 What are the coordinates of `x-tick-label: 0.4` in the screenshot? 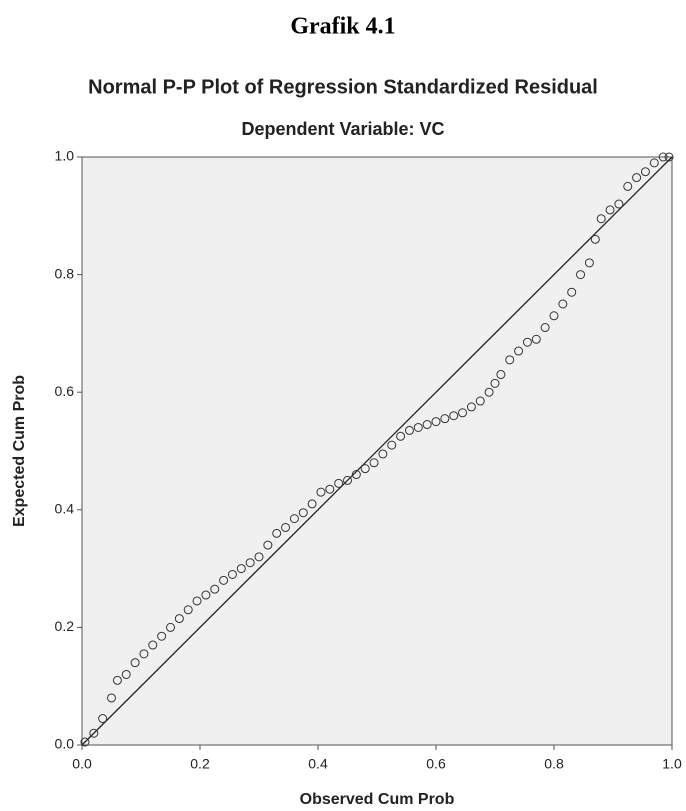 It's located at (318, 764).